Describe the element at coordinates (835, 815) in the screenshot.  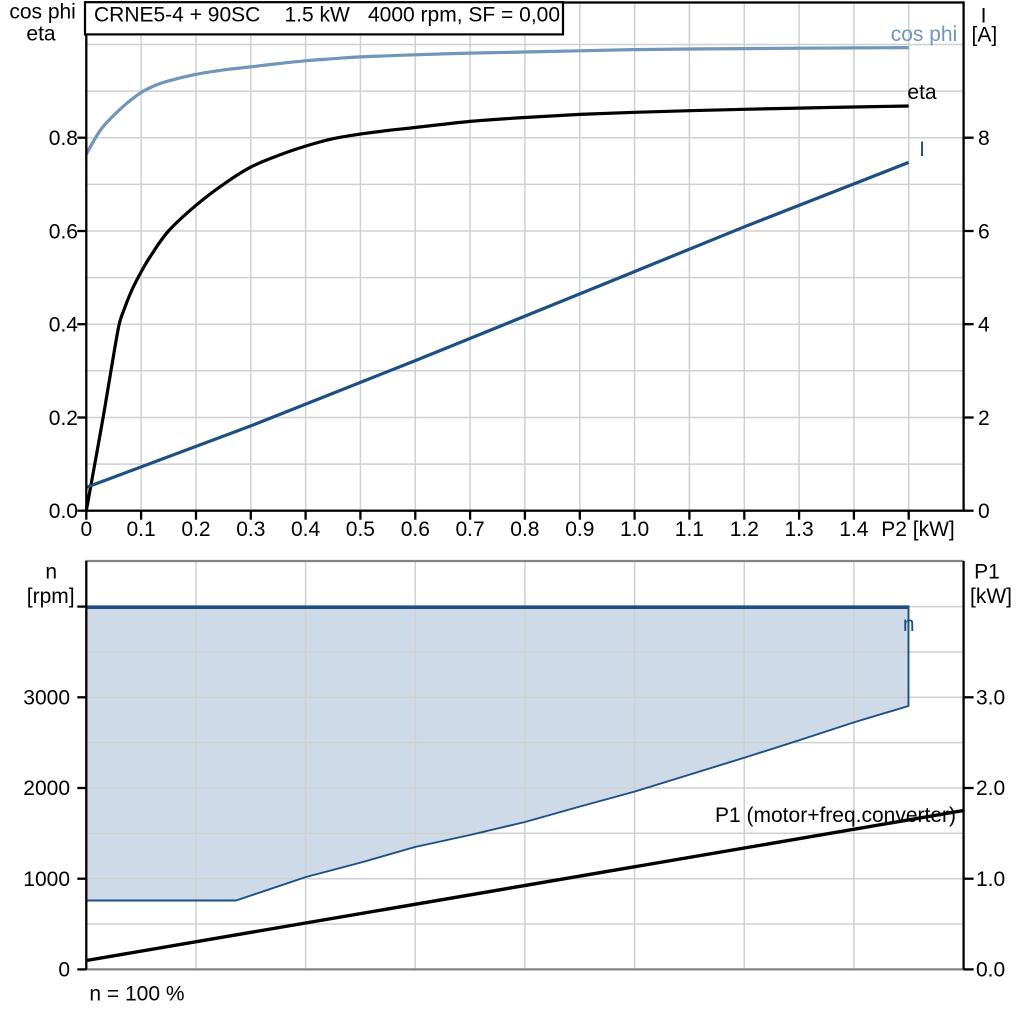
I see `svg-text: P1 (motor+freq.converter)` at that location.